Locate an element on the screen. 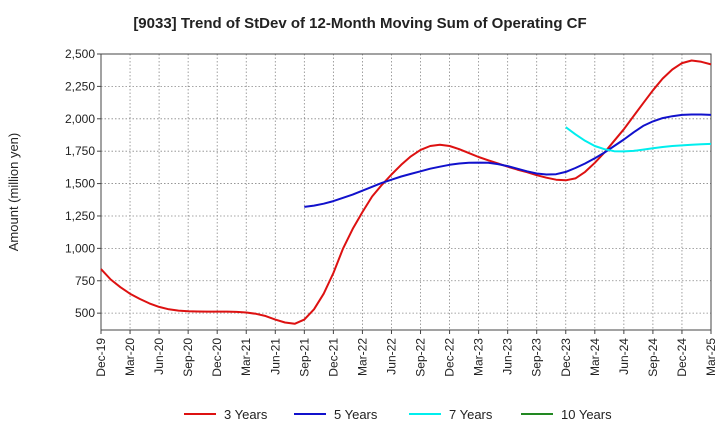  y-tick-label: 2,500 is located at coordinates (80, 54).